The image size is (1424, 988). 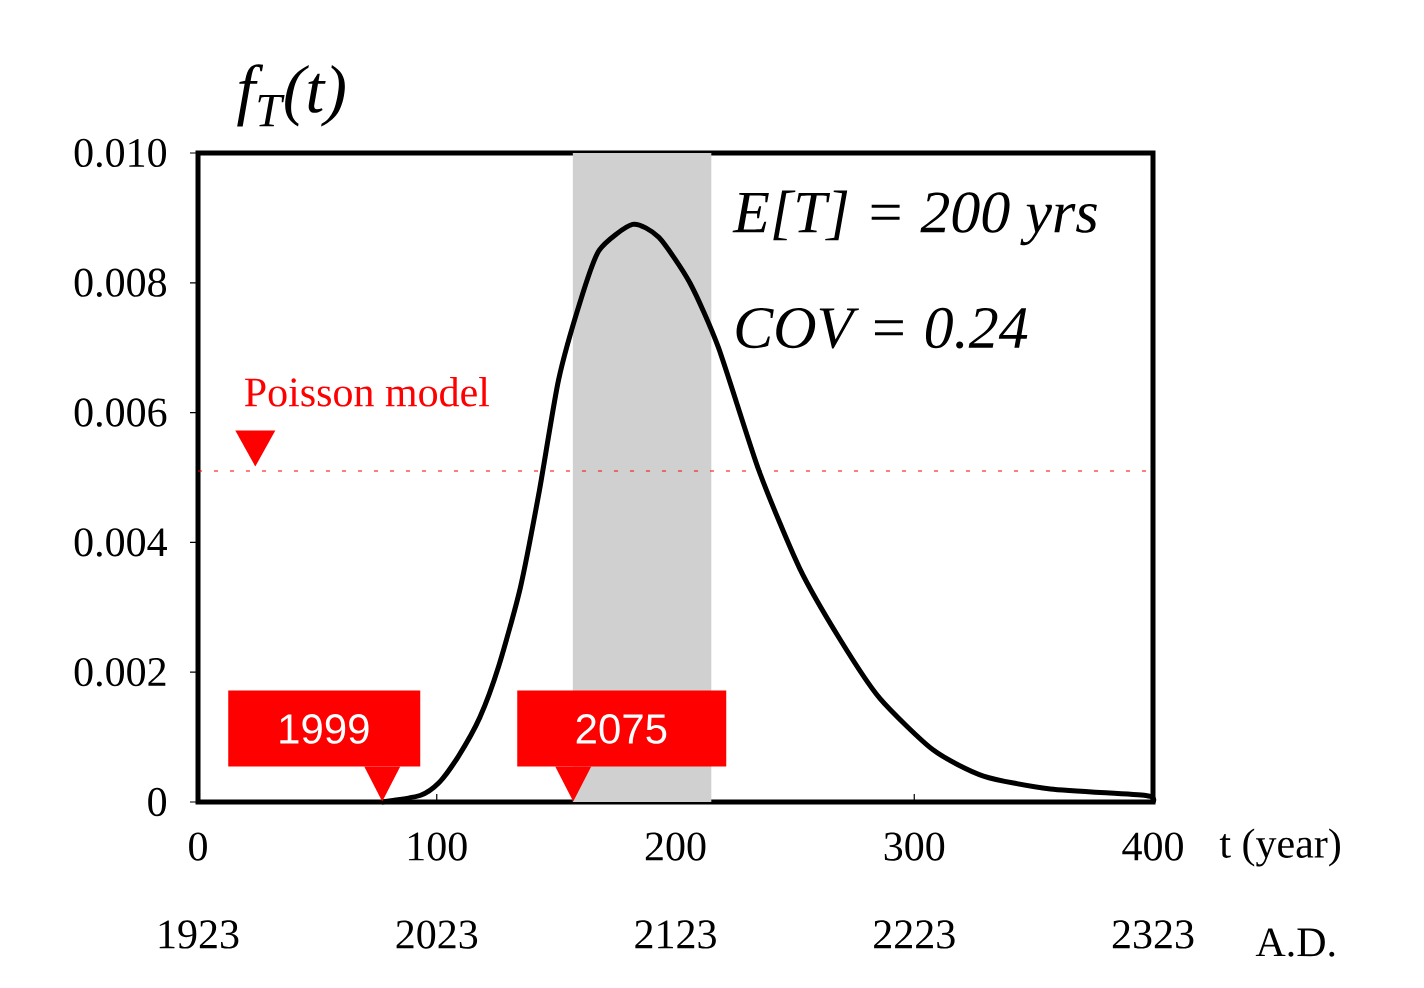 What do you see at coordinates (914, 934) in the screenshot?
I see `x2-tick-label: 2223` at bounding box center [914, 934].